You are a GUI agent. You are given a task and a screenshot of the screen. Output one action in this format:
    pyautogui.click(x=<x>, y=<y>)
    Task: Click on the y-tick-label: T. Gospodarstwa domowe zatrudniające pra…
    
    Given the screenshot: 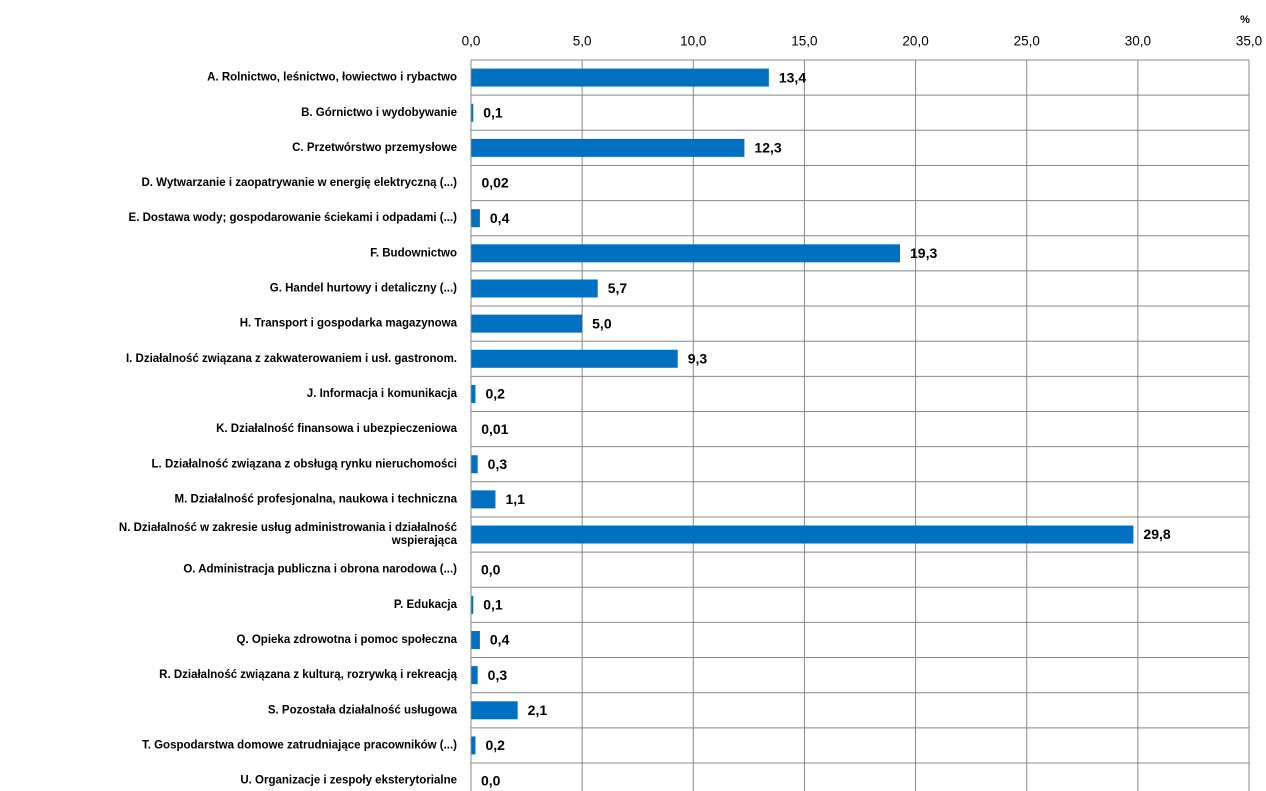 What is the action you would take?
    pyautogui.click(x=299, y=745)
    